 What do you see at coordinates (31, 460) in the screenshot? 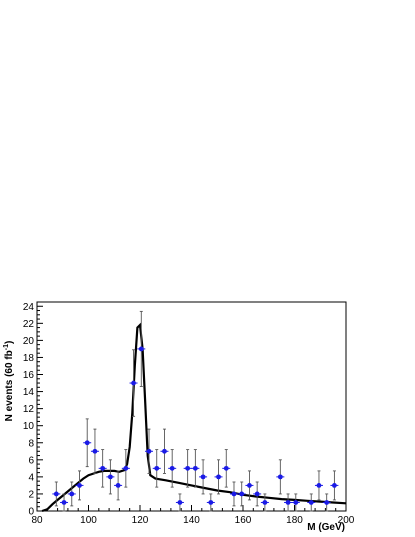
I see `y-tick-label: 6` at bounding box center [31, 460].